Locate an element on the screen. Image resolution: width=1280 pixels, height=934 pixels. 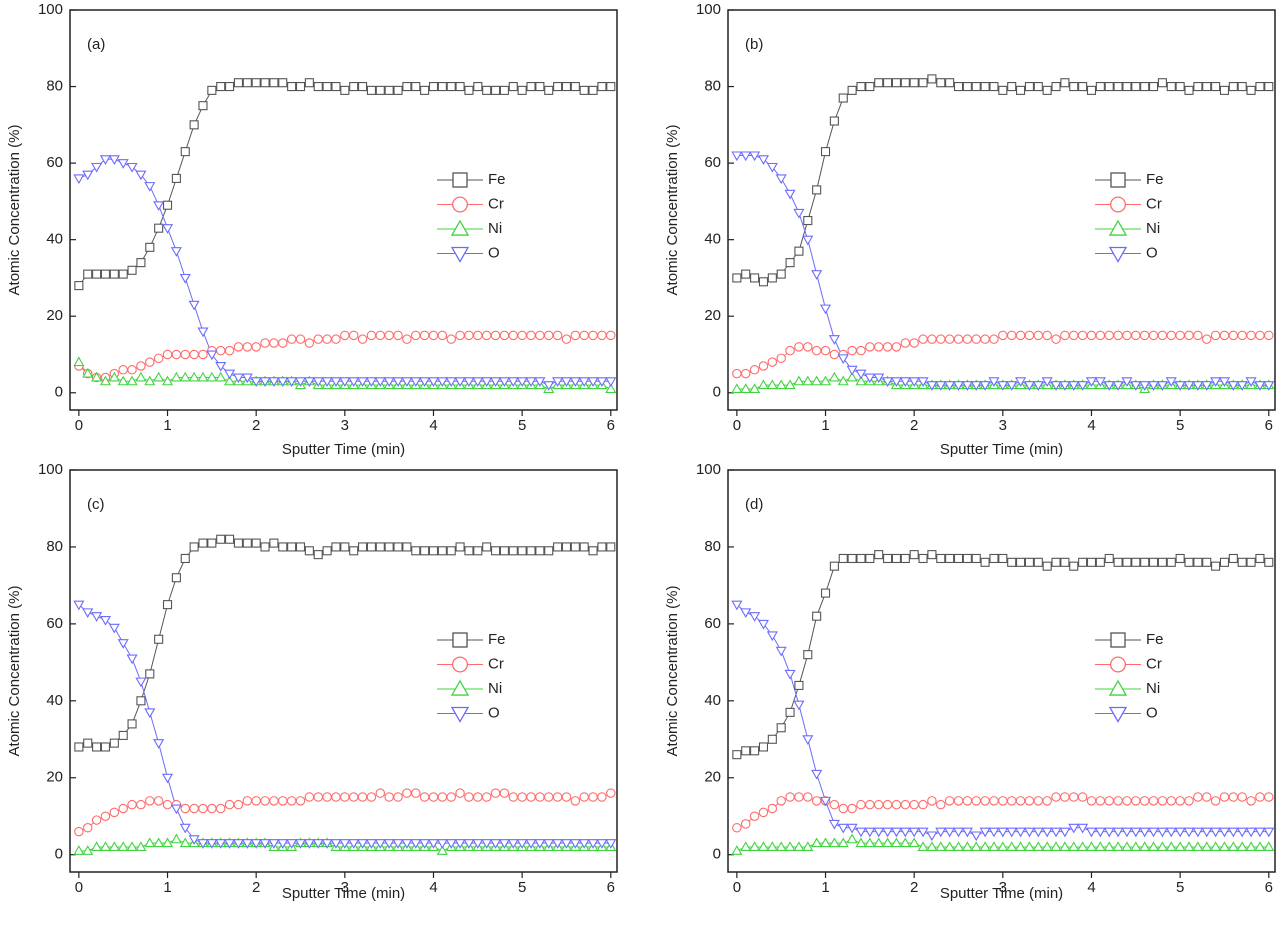
y-tick-label: 40 is located at coordinates (54, 239).